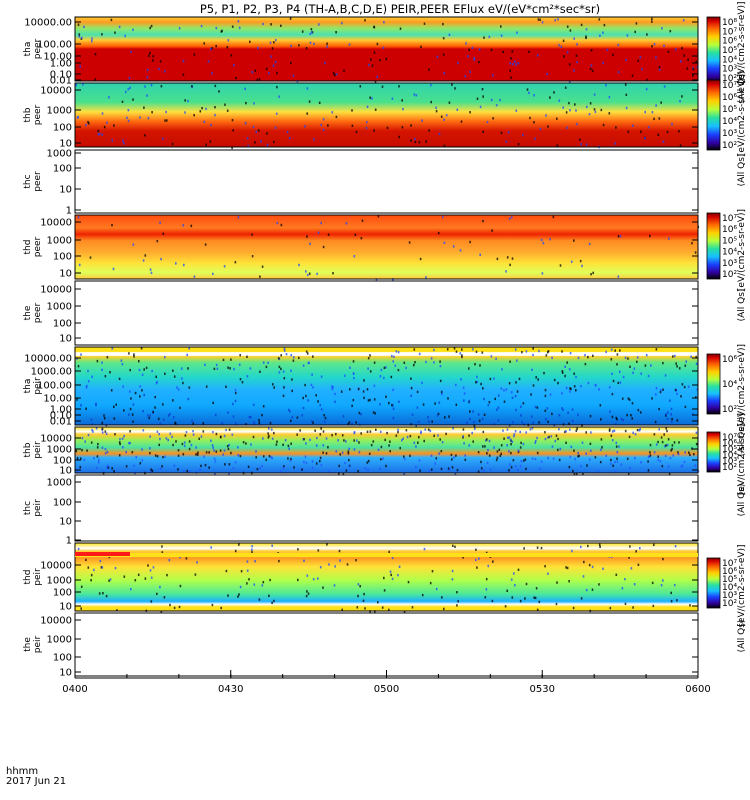  I want to click on x-tick-label: 0430, so click(230, 689).